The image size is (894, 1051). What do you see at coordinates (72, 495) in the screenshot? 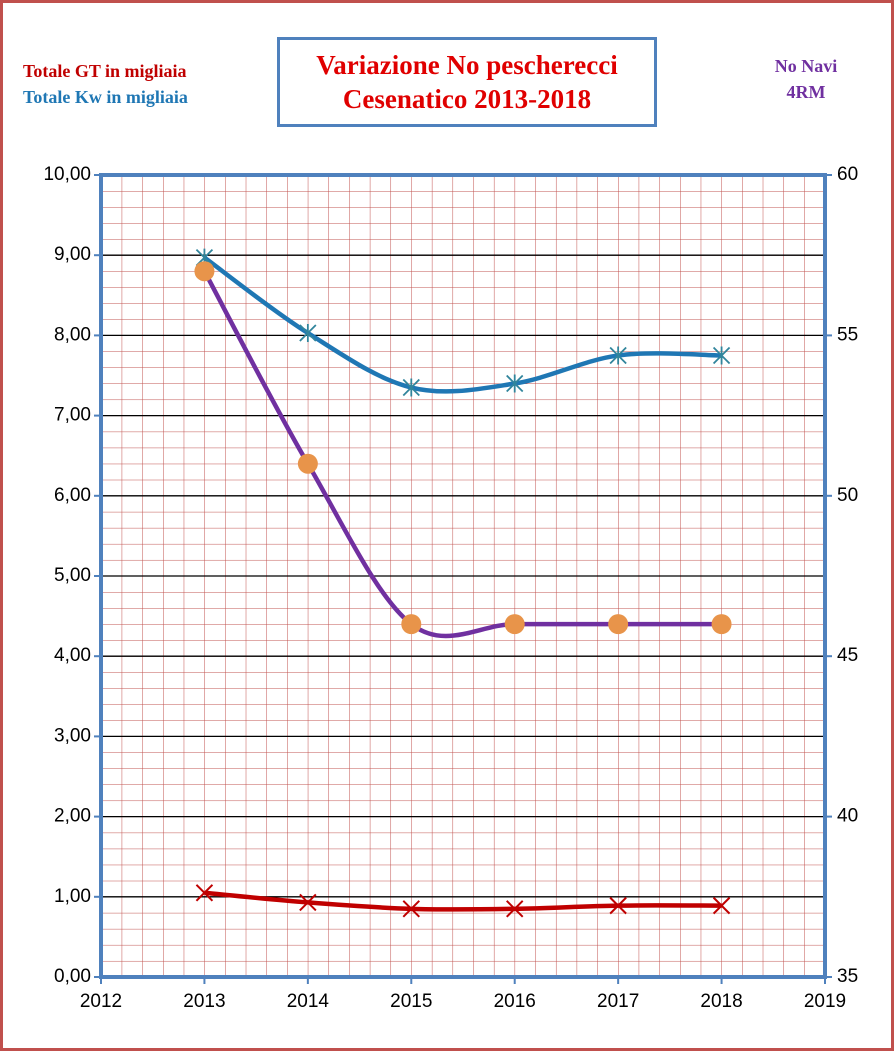
I see `y-tick-label: 6,00` at bounding box center [72, 495].